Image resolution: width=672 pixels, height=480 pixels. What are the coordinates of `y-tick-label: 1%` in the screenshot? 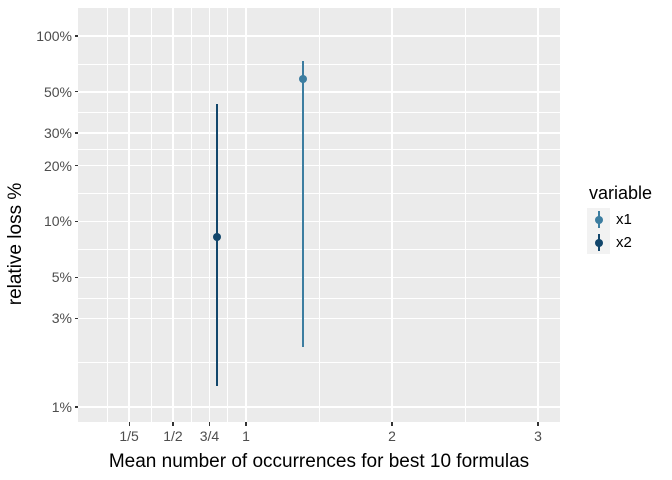 It's located at (61, 406).